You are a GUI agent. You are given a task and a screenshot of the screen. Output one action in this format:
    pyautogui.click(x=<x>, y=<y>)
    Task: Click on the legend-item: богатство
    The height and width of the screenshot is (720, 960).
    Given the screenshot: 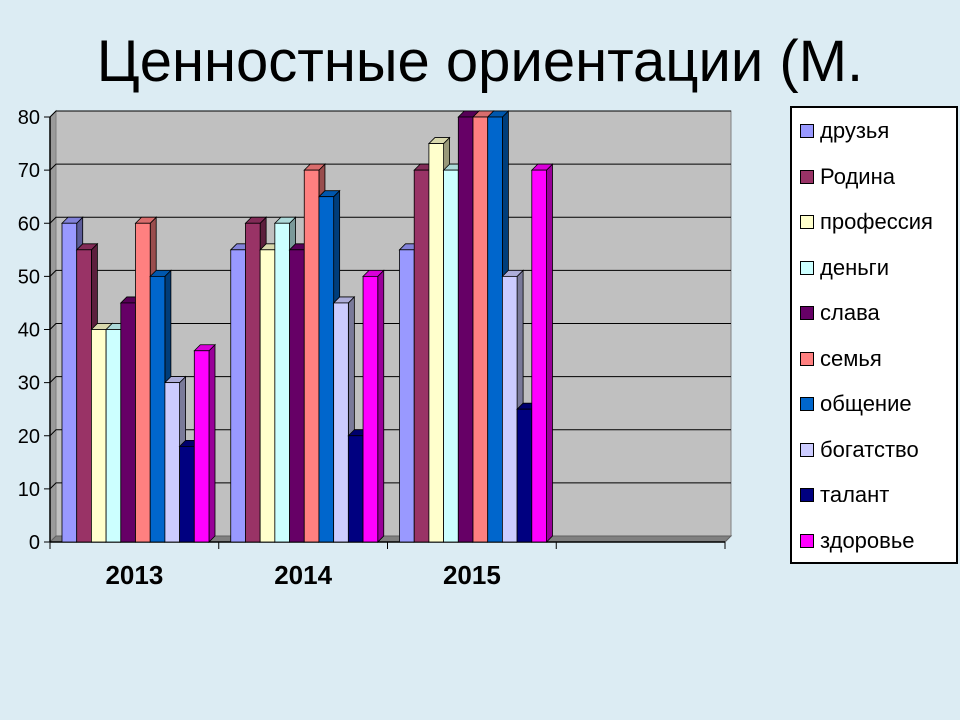 What is the action you would take?
    pyautogui.click(x=859, y=450)
    